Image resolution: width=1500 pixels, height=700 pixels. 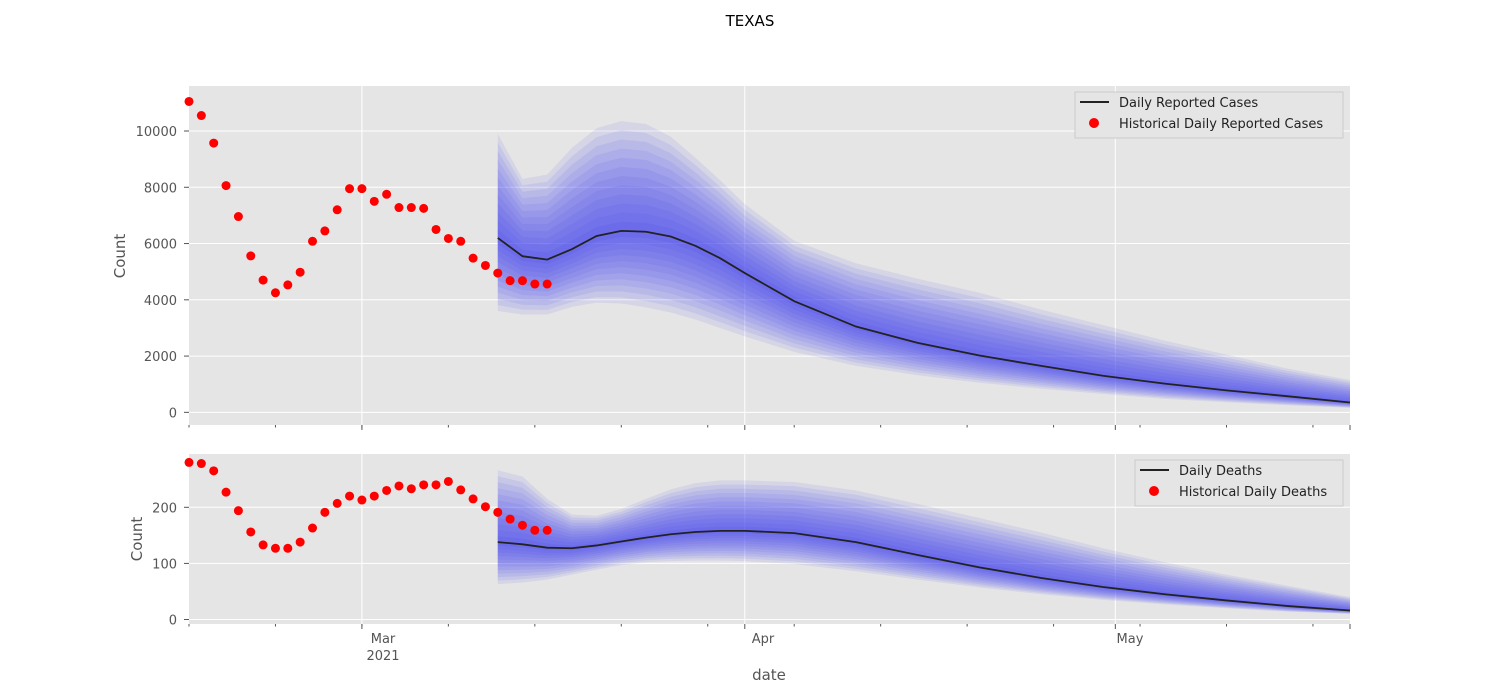 I want to click on top-y-axis-label: Count, so click(x=120, y=256).